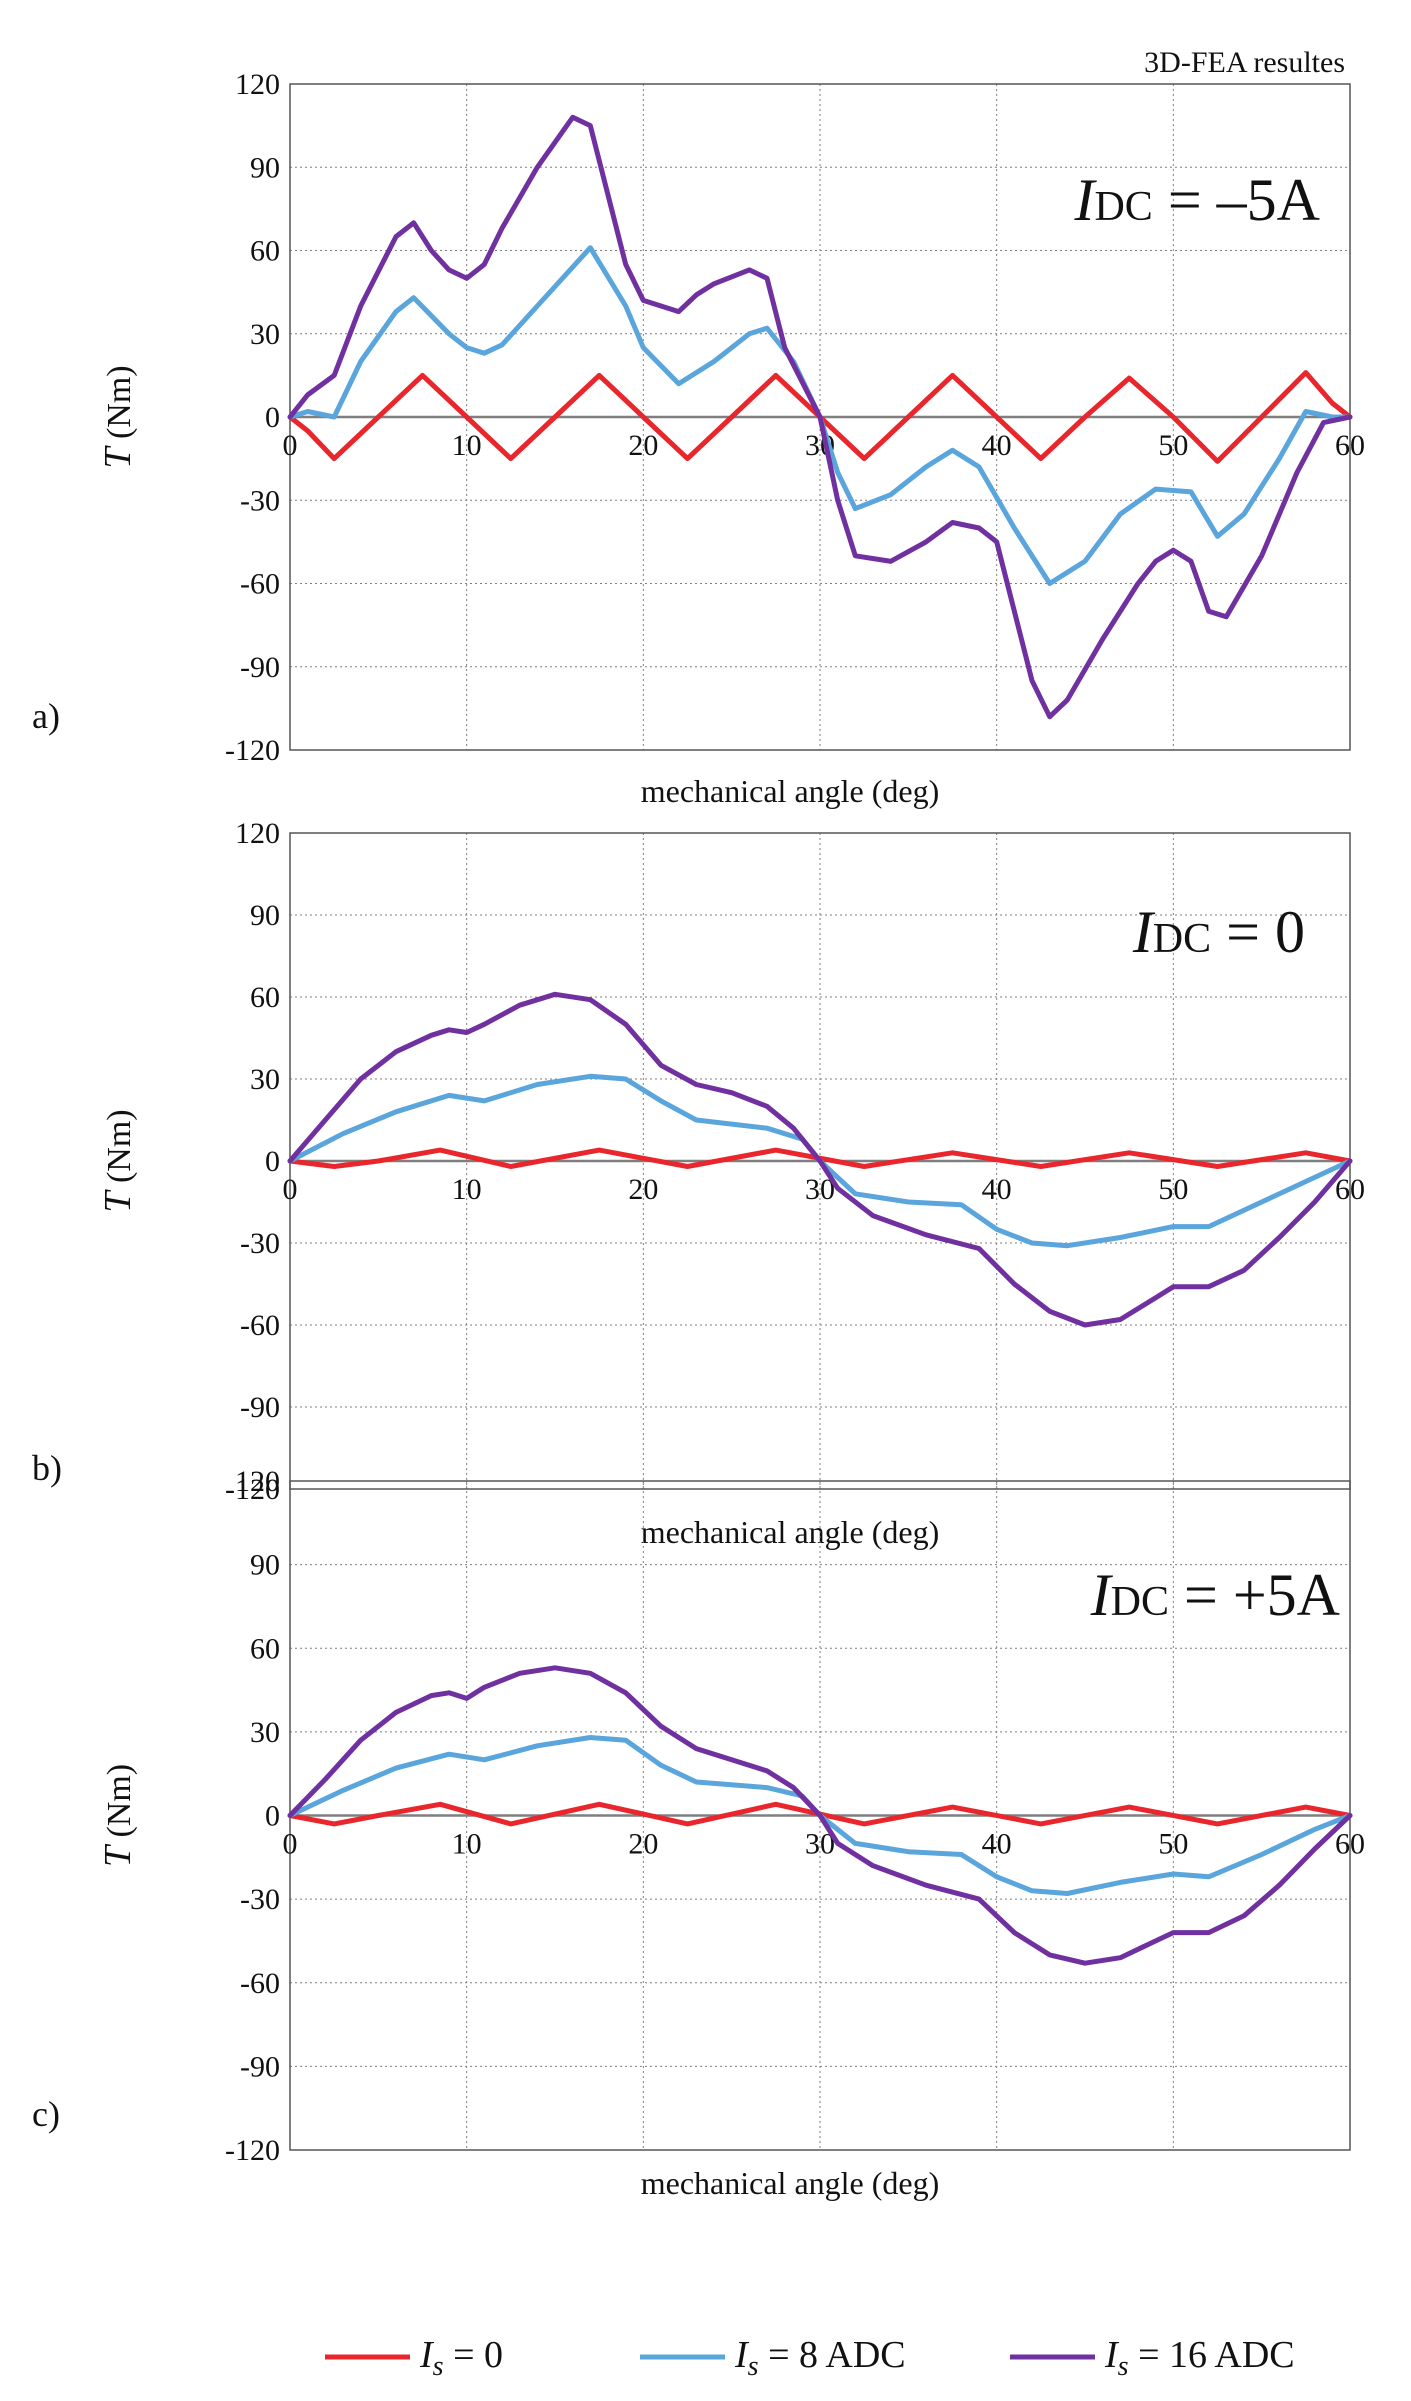 The height and width of the screenshot is (2401, 1411). I want to click on legend-label-2: Is = 8 ADC, so click(820, 2358).